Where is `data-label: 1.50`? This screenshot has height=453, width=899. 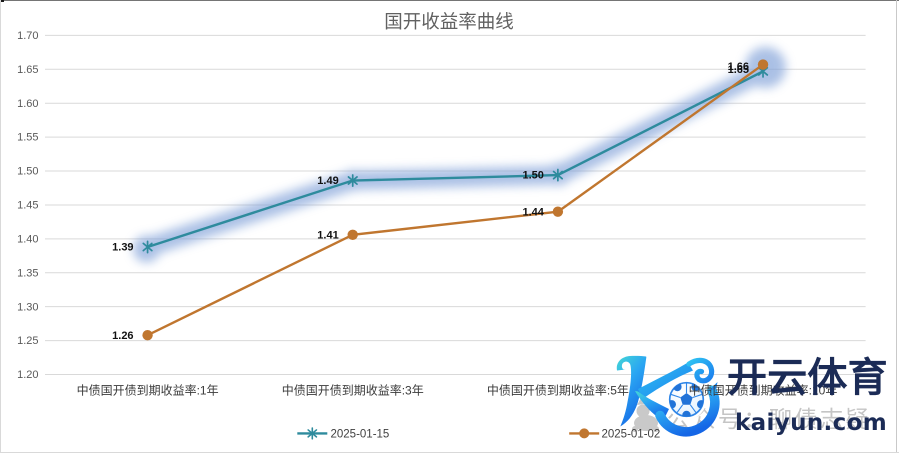 data-label: 1.50 is located at coordinates (532, 176).